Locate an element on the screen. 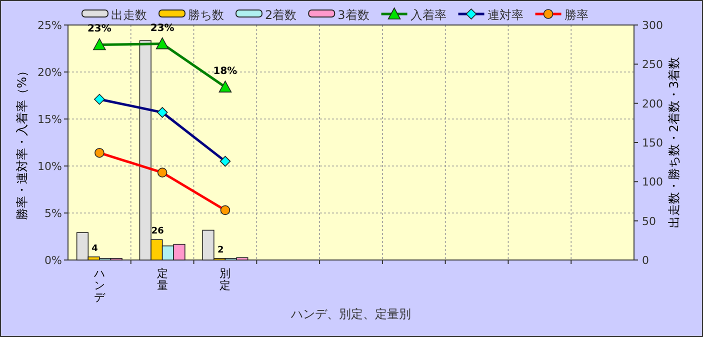 The height and width of the screenshot is (337, 703). data-label: 4 is located at coordinates (95, 249).